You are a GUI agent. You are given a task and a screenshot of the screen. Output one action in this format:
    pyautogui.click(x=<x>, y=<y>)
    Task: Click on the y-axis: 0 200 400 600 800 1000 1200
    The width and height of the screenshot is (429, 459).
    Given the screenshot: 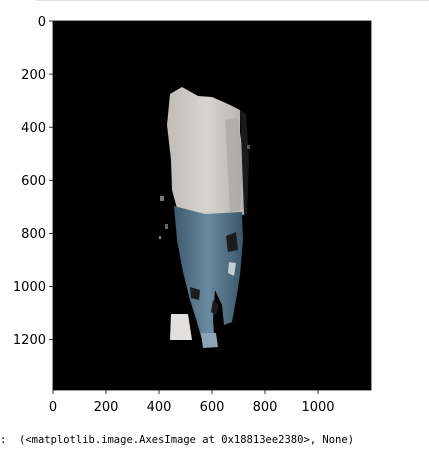 What is the action you would take?
    pyautogui.click(x=33, y=181)
    